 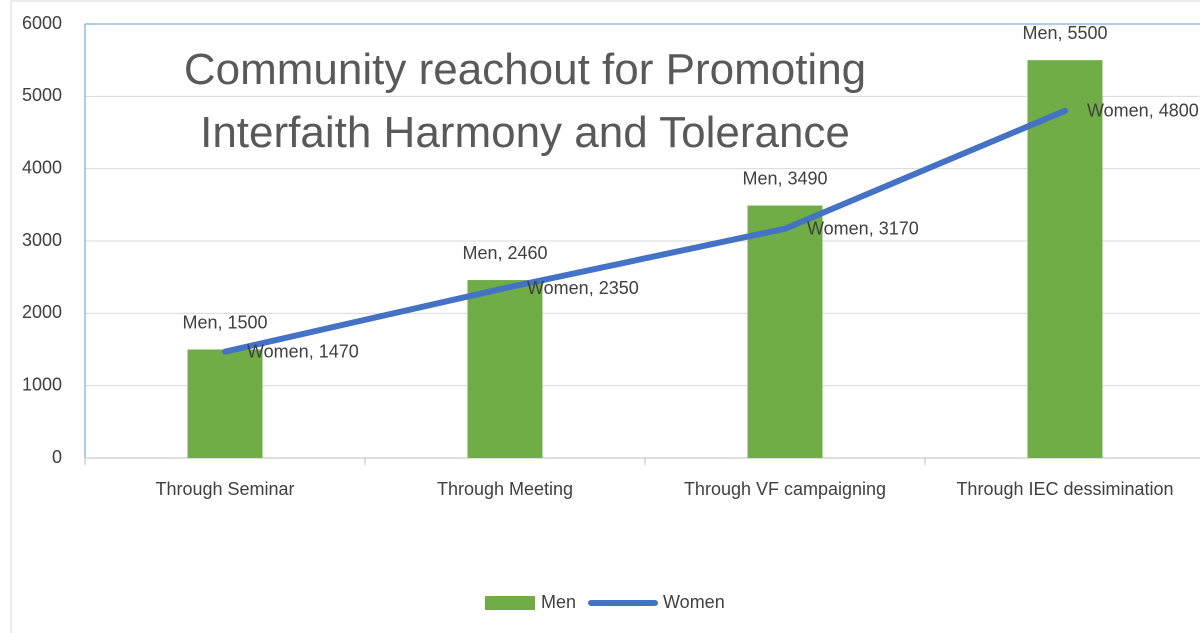 I want to click on y-tick-label: 5000, so click(x=42, y=95).